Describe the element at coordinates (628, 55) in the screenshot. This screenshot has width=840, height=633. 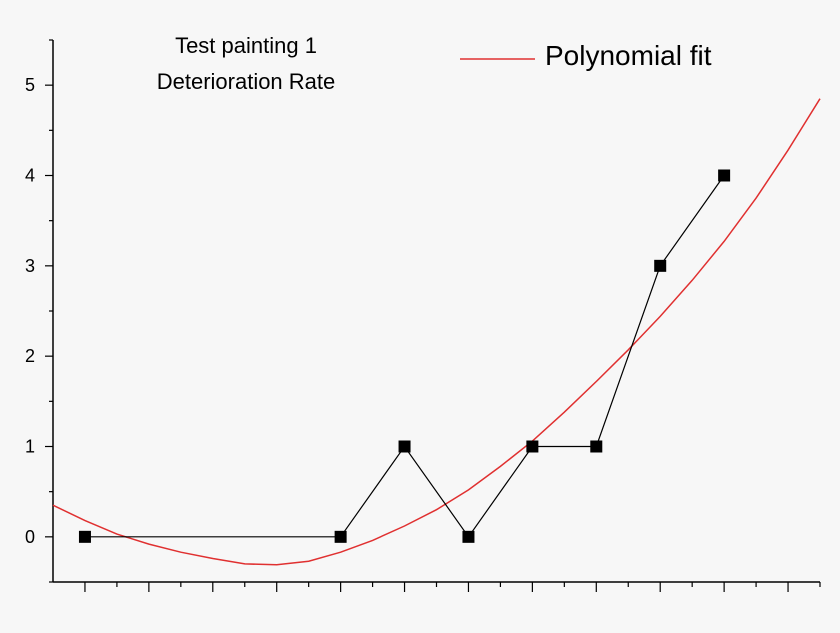
I see `legend-label: Polynomial fit` at that location.